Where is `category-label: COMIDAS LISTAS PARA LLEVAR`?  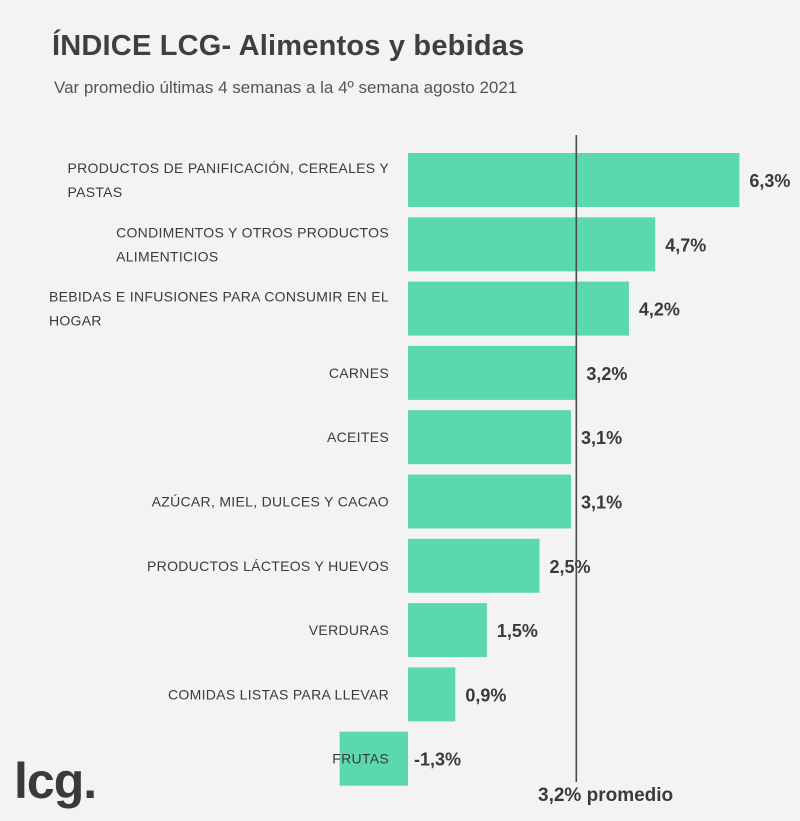 category-label: COMIDAS LISTAS PARA LLEVAR is located at coordinates (278, 694).